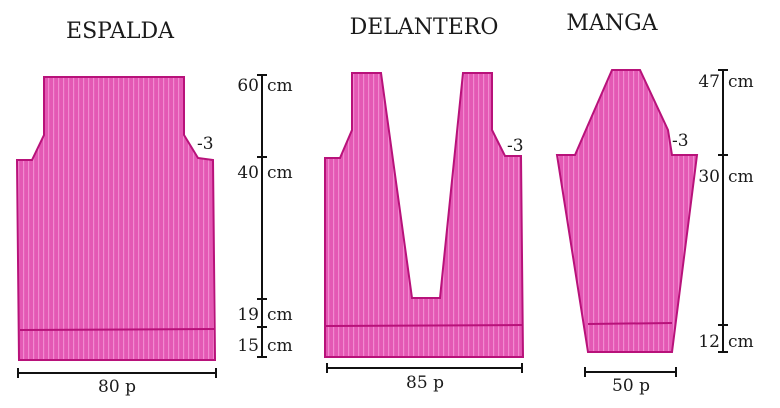 The image size is (780, 408). Describe the element at coordinates (709, 342) in the screenshot. I see `manga-height-12: 12` at that location.